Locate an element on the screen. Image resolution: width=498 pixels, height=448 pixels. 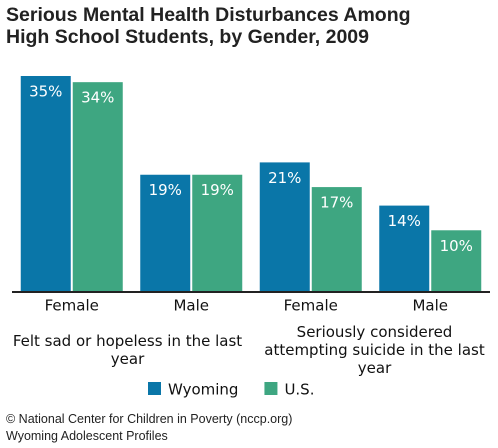
value-label: 34% is located at coordinates (97, 98).